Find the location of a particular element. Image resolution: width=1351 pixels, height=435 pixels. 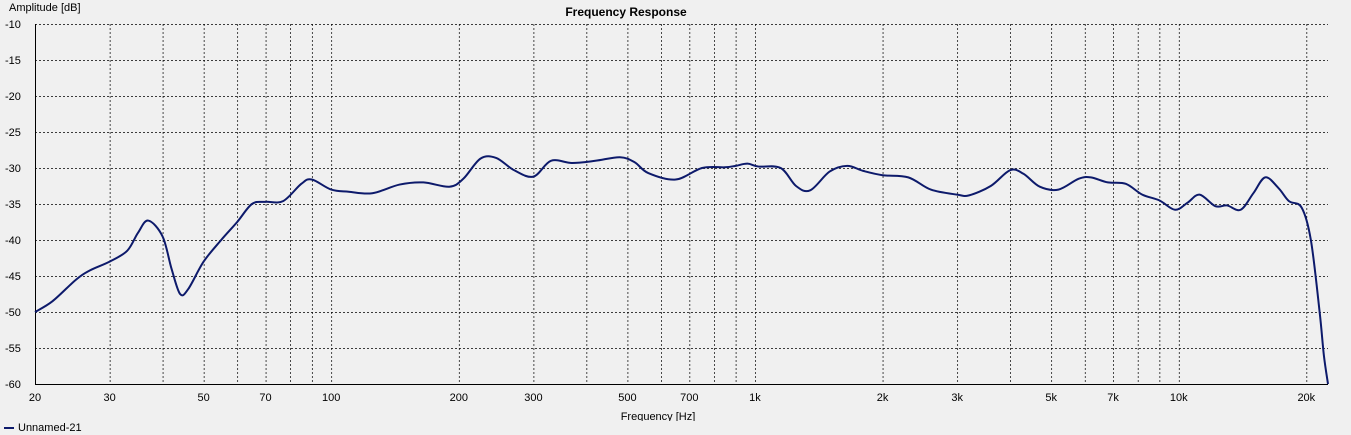

y-tick-label: -50 is located at coordinates (13, 313).